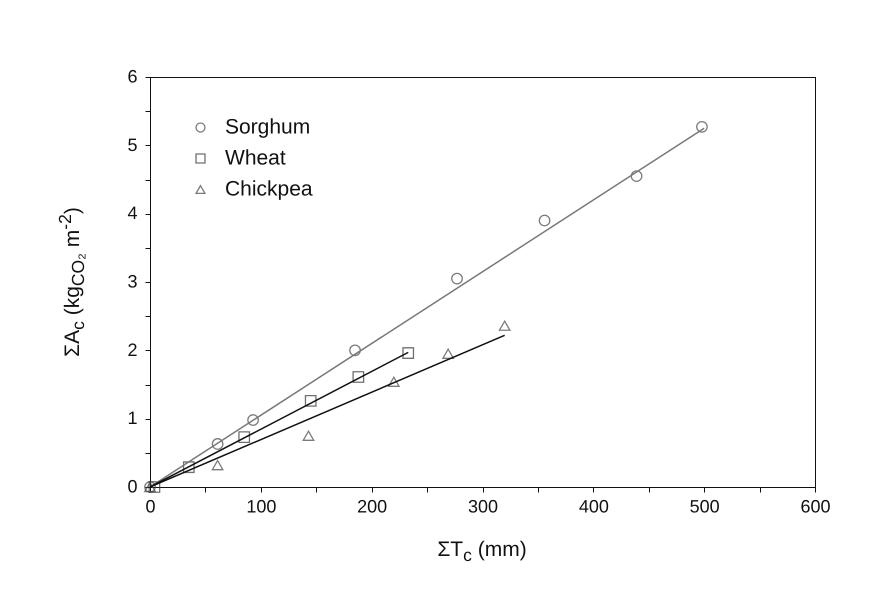  What do you see at coordinates (132, 350) in the screenshot?
I see `y-tick-label: 2` at bounding box center [132, 350].